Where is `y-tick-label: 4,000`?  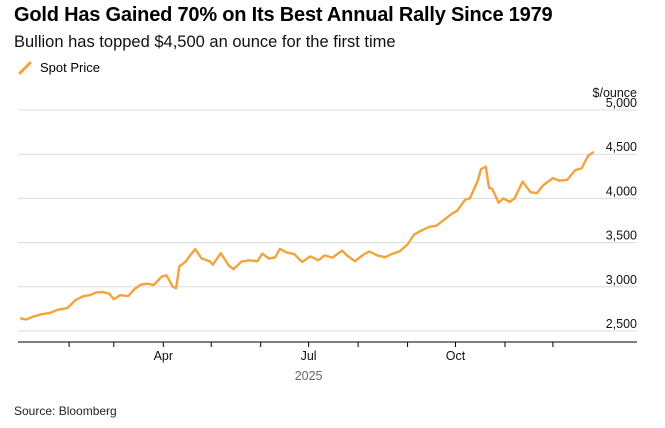
y-tick-label: 4,000 is located at coordinates (621, 191).